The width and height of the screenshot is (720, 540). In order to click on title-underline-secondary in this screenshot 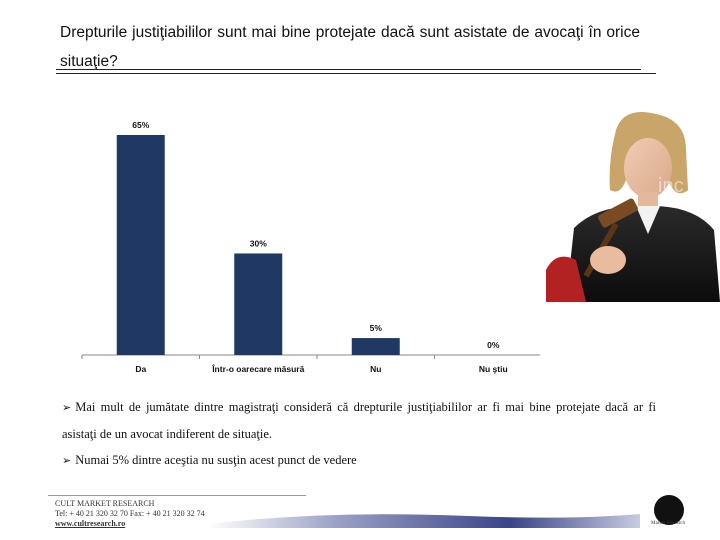, I will do `click(356, 73)`.